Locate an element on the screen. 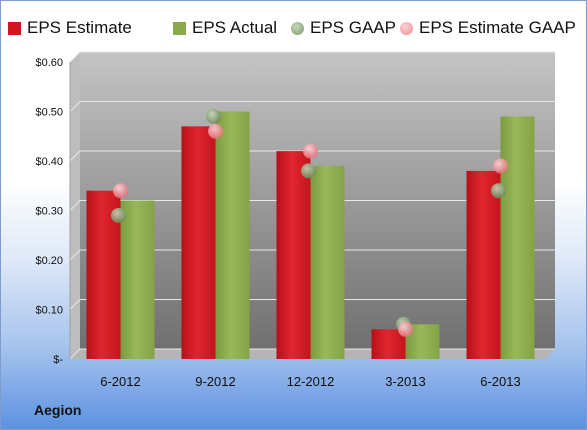  y-tick-label: $0.40 is located at coordinates (49, 162).